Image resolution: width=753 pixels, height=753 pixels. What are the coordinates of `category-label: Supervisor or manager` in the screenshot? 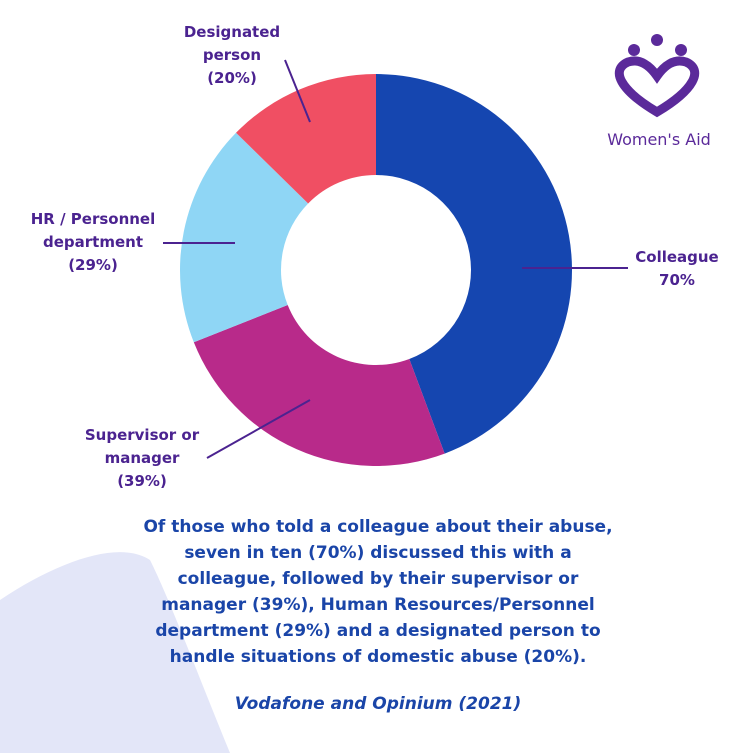 It's located at (142, 446).